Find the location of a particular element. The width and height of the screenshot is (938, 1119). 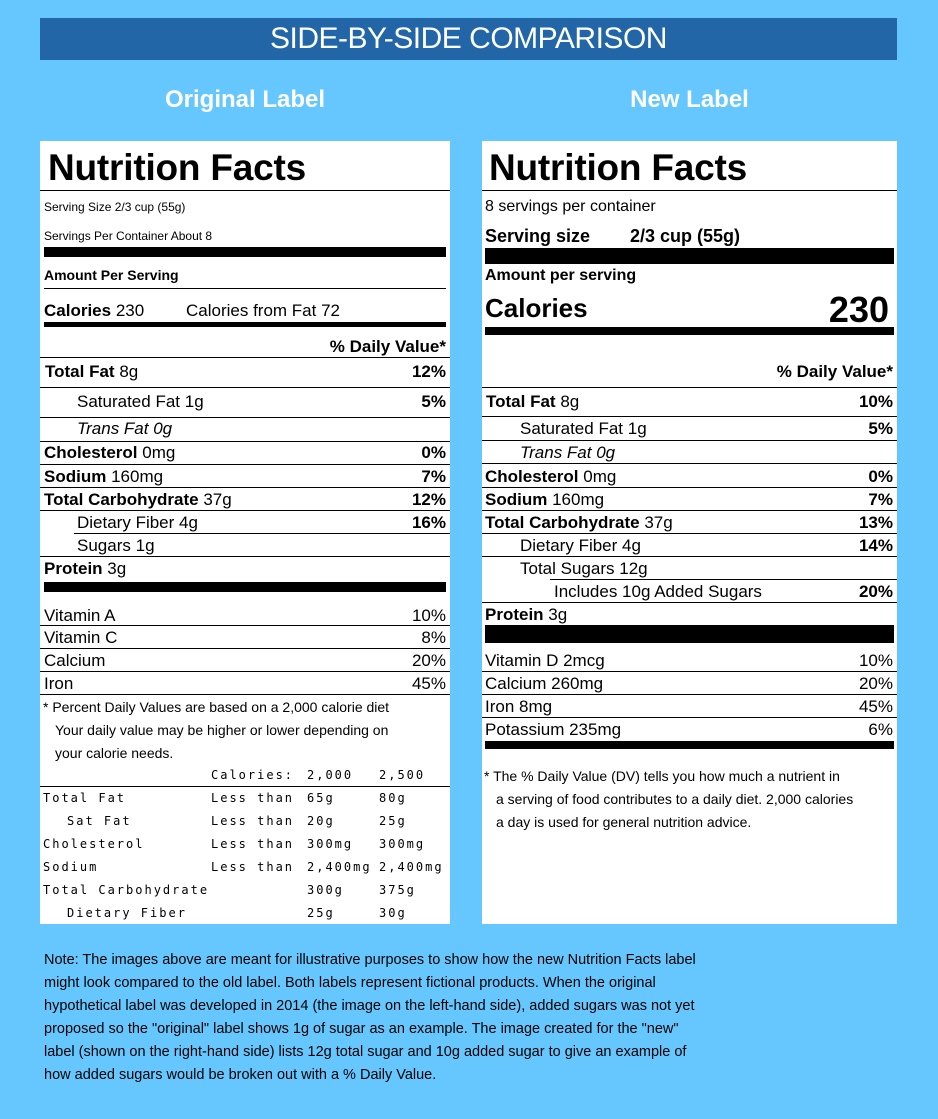

page-banner: SIDE-BY-SIDE COMPARISON is located at coordinates (468, 39).